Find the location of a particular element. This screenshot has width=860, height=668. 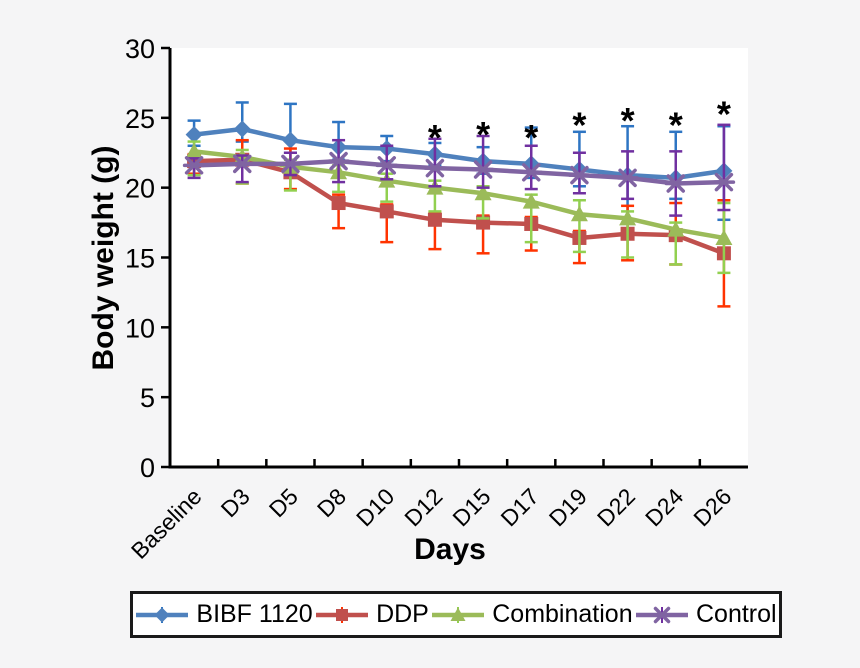

x-tick-label: D24 is located at coordinates (664, 507).